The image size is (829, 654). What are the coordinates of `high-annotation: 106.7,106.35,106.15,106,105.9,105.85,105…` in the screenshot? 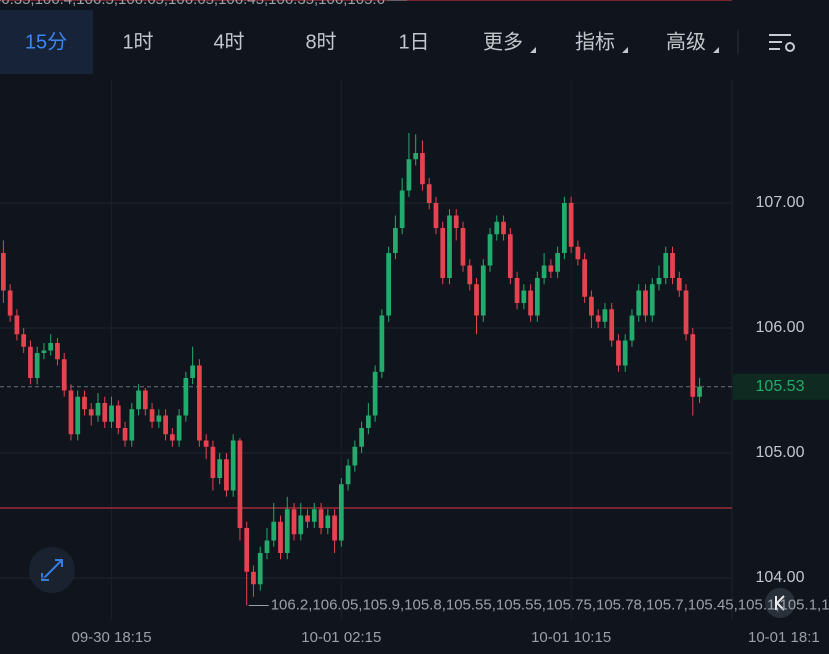 It's located at (192, 4).